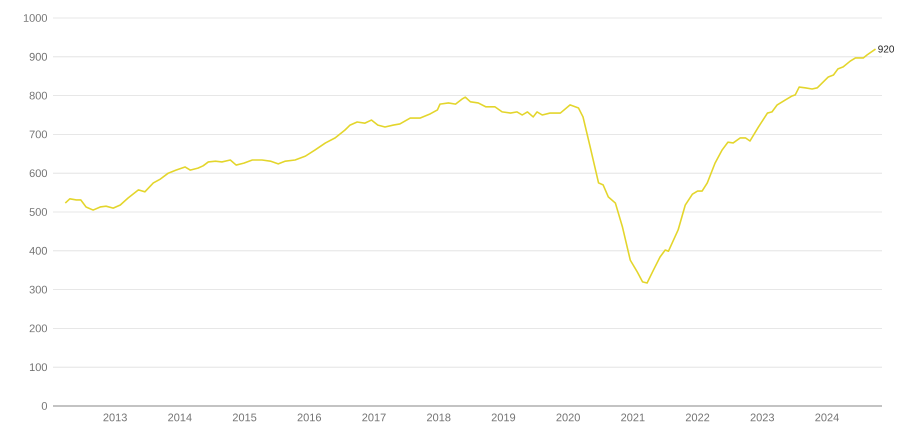  Describe the element at coordinates (39, 367) in the screenshot. I see `y-tick-label: 100` at that location.